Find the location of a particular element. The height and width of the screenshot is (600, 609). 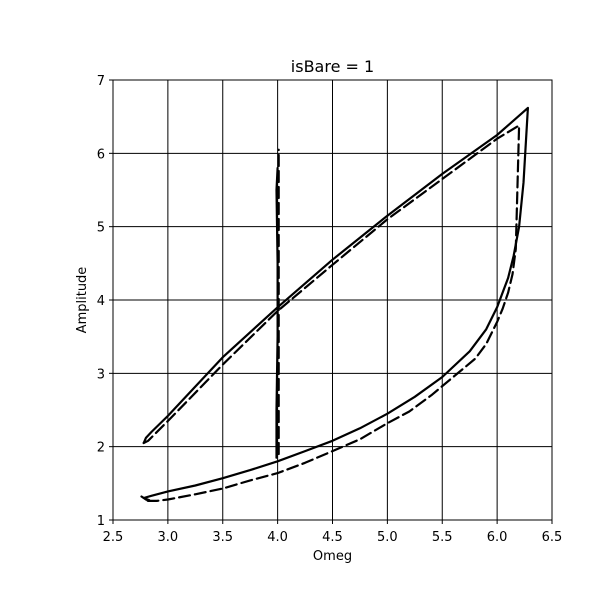

y-tick-label: 3 is located at coordinates (101, 374).